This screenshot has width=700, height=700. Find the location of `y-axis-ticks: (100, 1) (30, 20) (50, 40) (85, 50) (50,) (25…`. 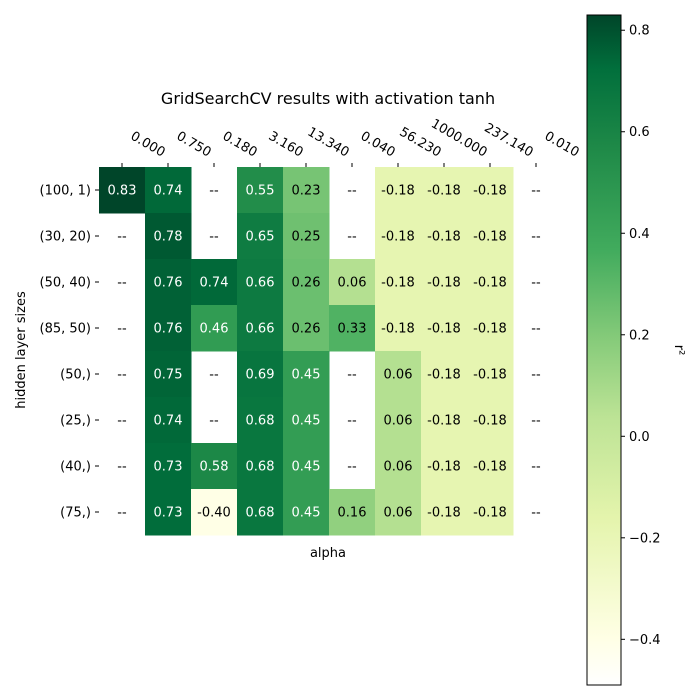

y-axis-ticks: (100, 1) (30, 20) (50, 40) (85, 50) (50,) (25… is located at coordinates (69, 352).